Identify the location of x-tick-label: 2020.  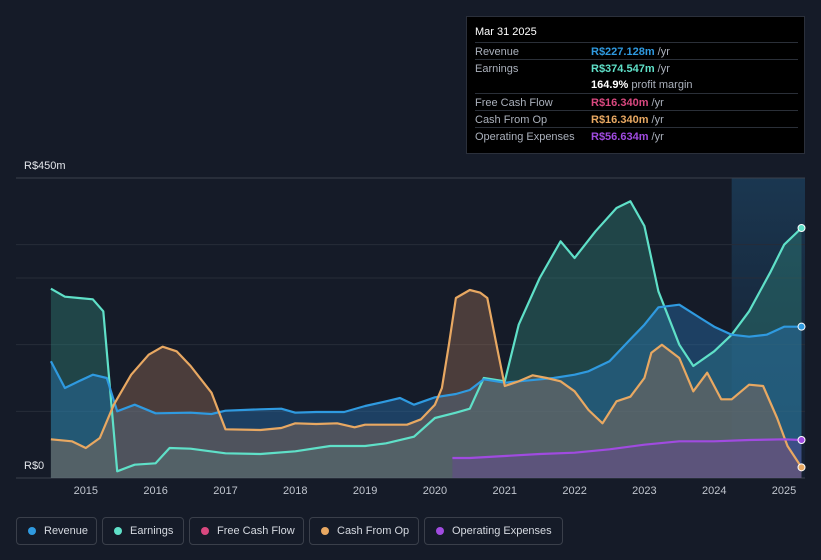
(435, 491).